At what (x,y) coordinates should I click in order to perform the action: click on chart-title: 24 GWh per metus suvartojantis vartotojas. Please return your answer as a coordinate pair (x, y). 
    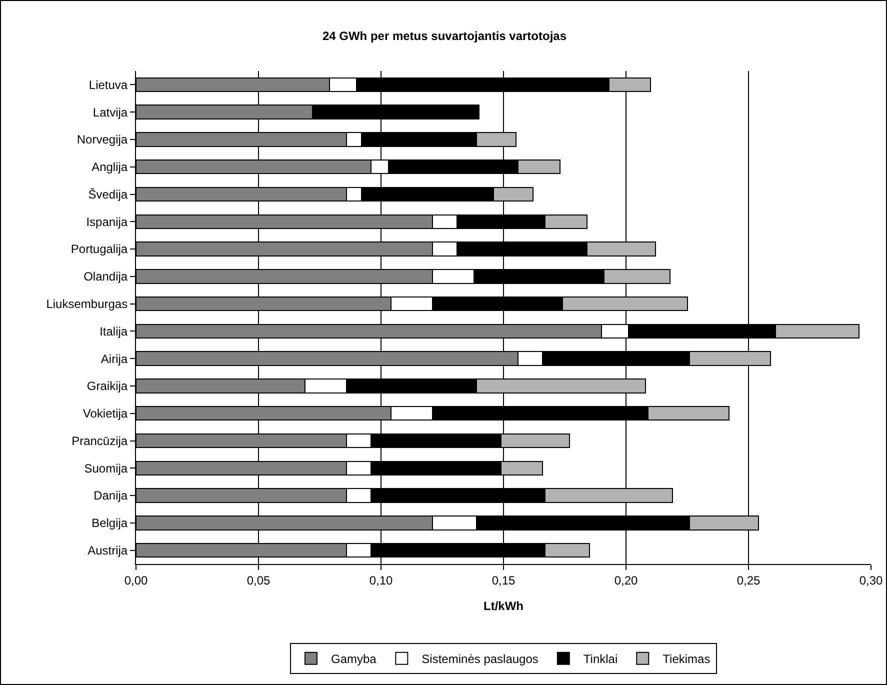
    Looking at the image, I should click on (444, 36).